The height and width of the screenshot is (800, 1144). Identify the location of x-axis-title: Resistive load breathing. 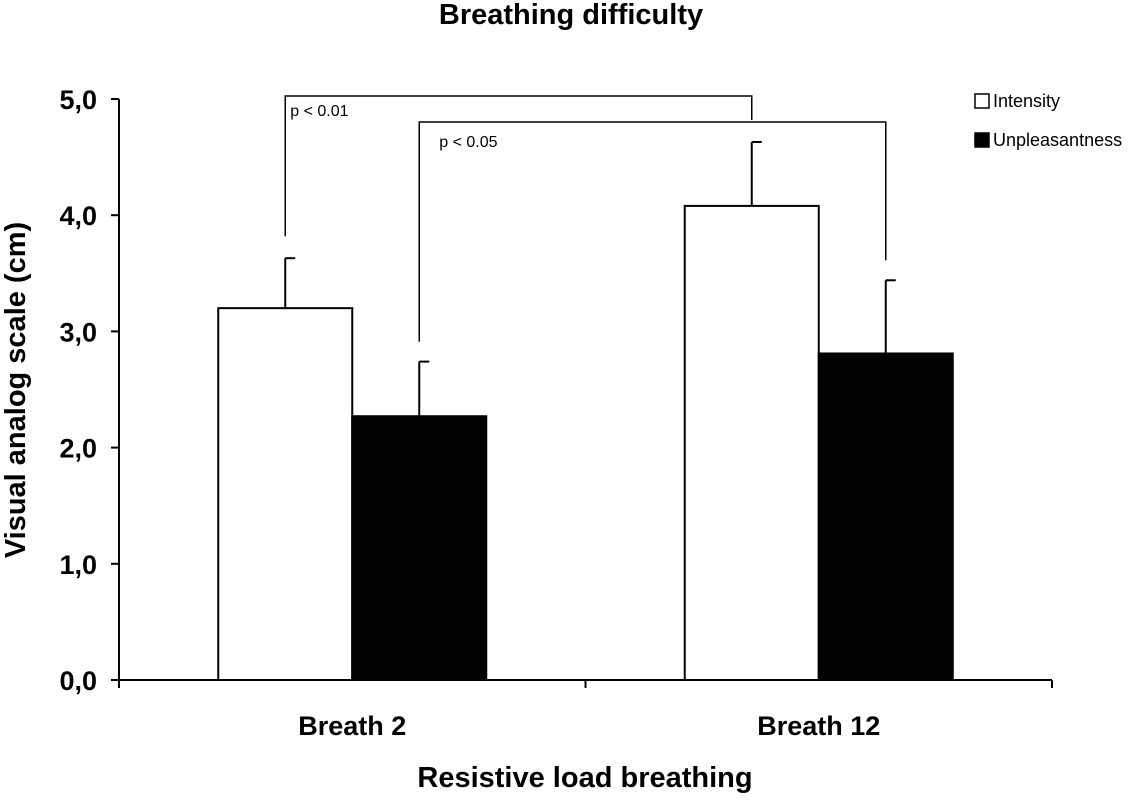
(584, 778).